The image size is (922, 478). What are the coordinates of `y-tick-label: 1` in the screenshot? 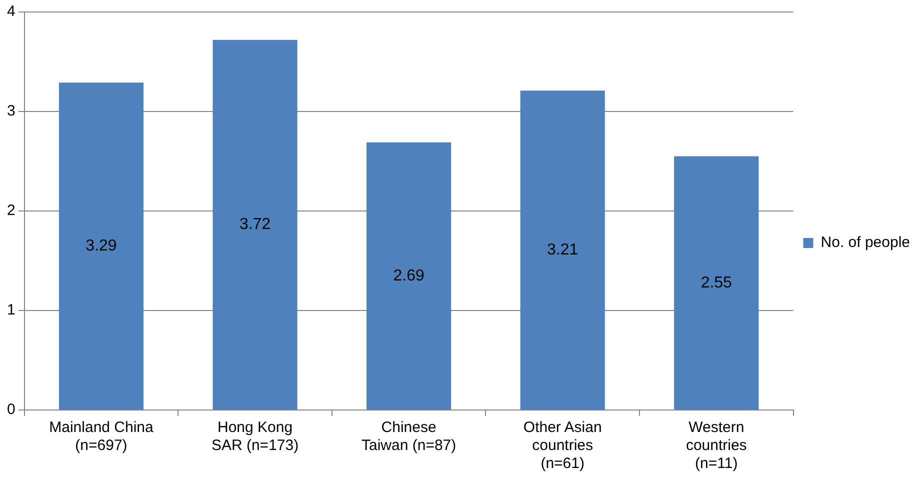 It's located at (11, 310).